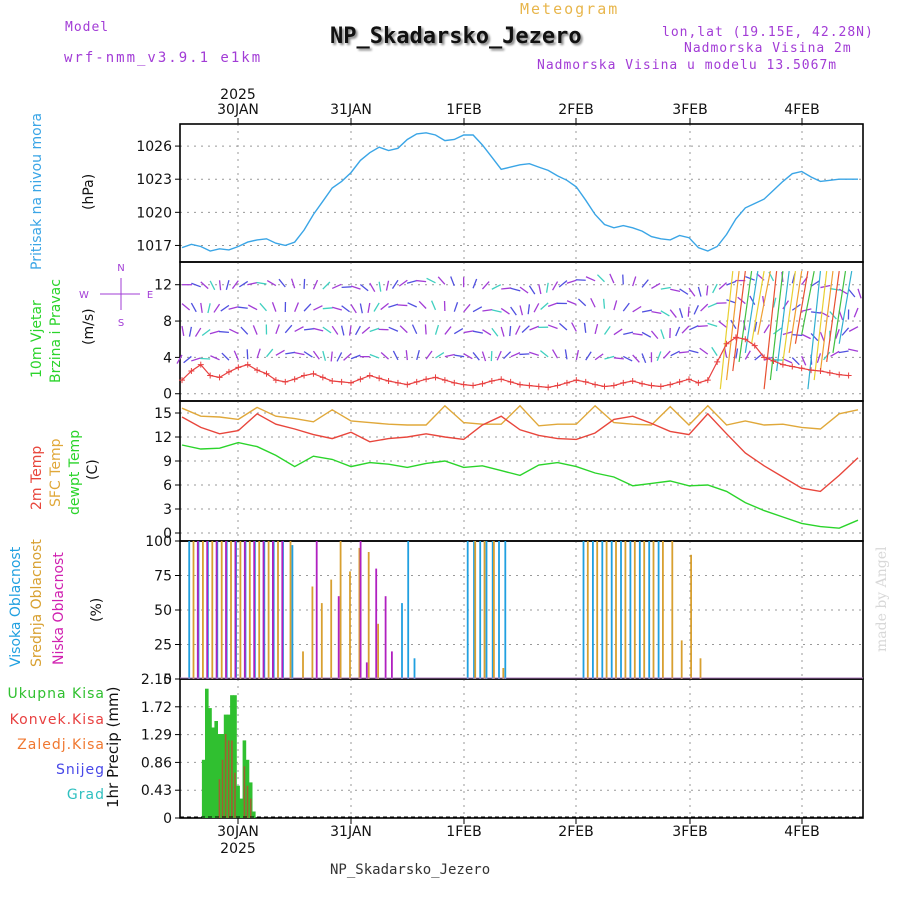 This screenshot has width=900, height=900. Describe the element at coordinates (463, 110) in the screenshot. I see `date-label-top: 1FEB` at that location.